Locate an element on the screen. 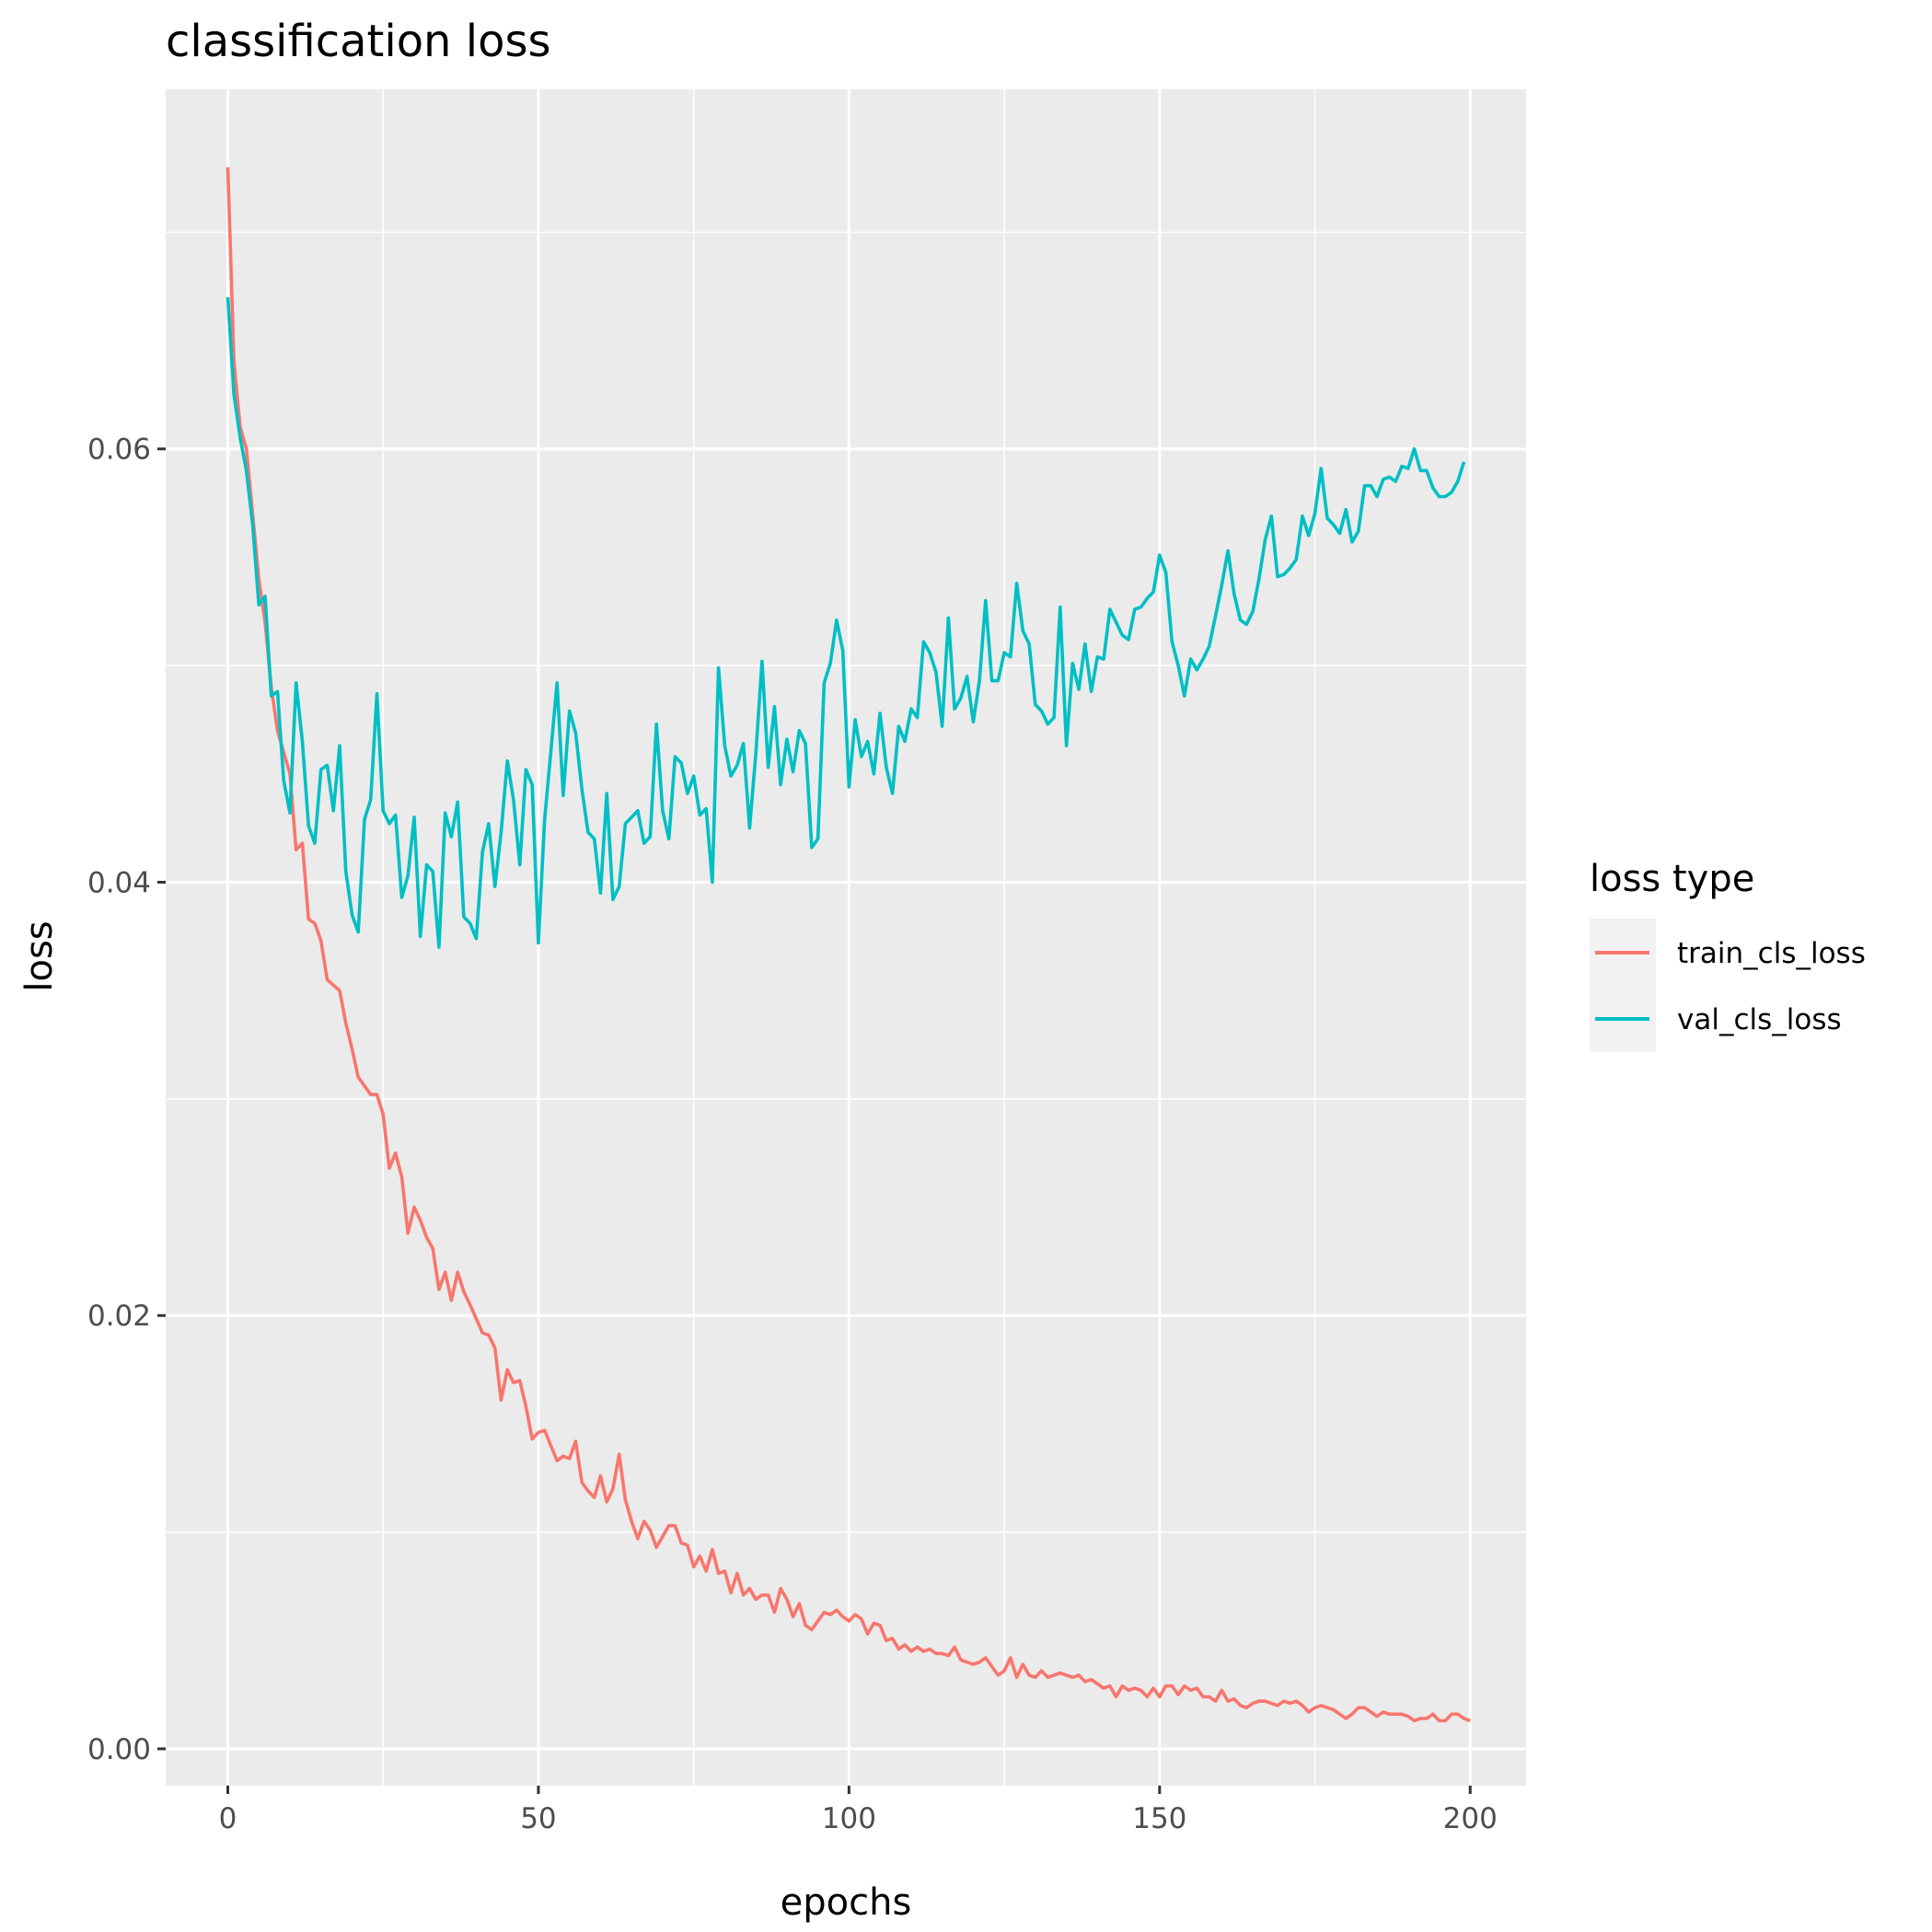 The height and width of the screenshot is (1932, 1932). y-tick-label: 0.02 is located at coordinates (119, 1316).